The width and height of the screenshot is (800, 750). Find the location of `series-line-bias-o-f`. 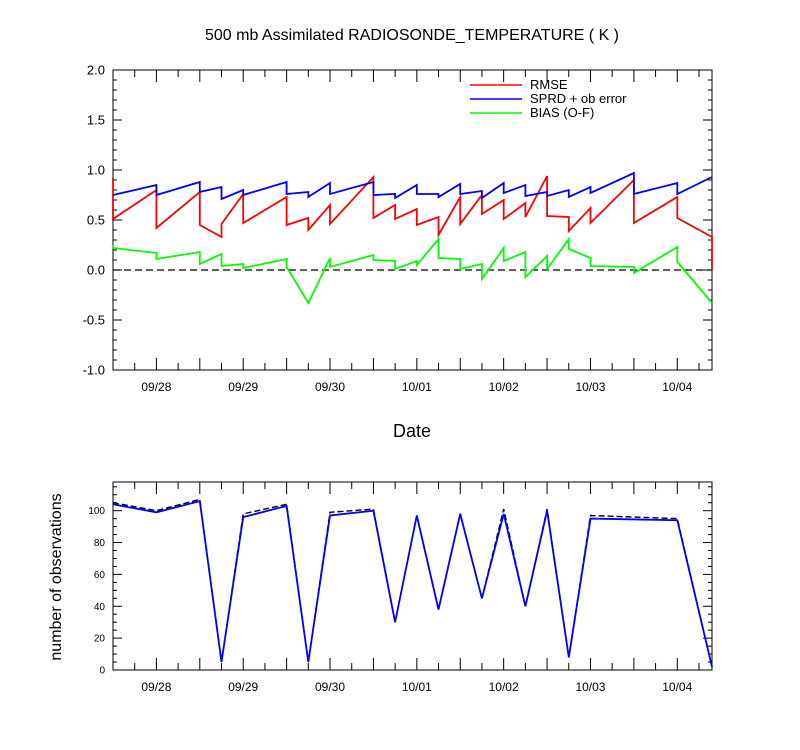

series-line-bias-o-f is located at coordinates (412, 270).